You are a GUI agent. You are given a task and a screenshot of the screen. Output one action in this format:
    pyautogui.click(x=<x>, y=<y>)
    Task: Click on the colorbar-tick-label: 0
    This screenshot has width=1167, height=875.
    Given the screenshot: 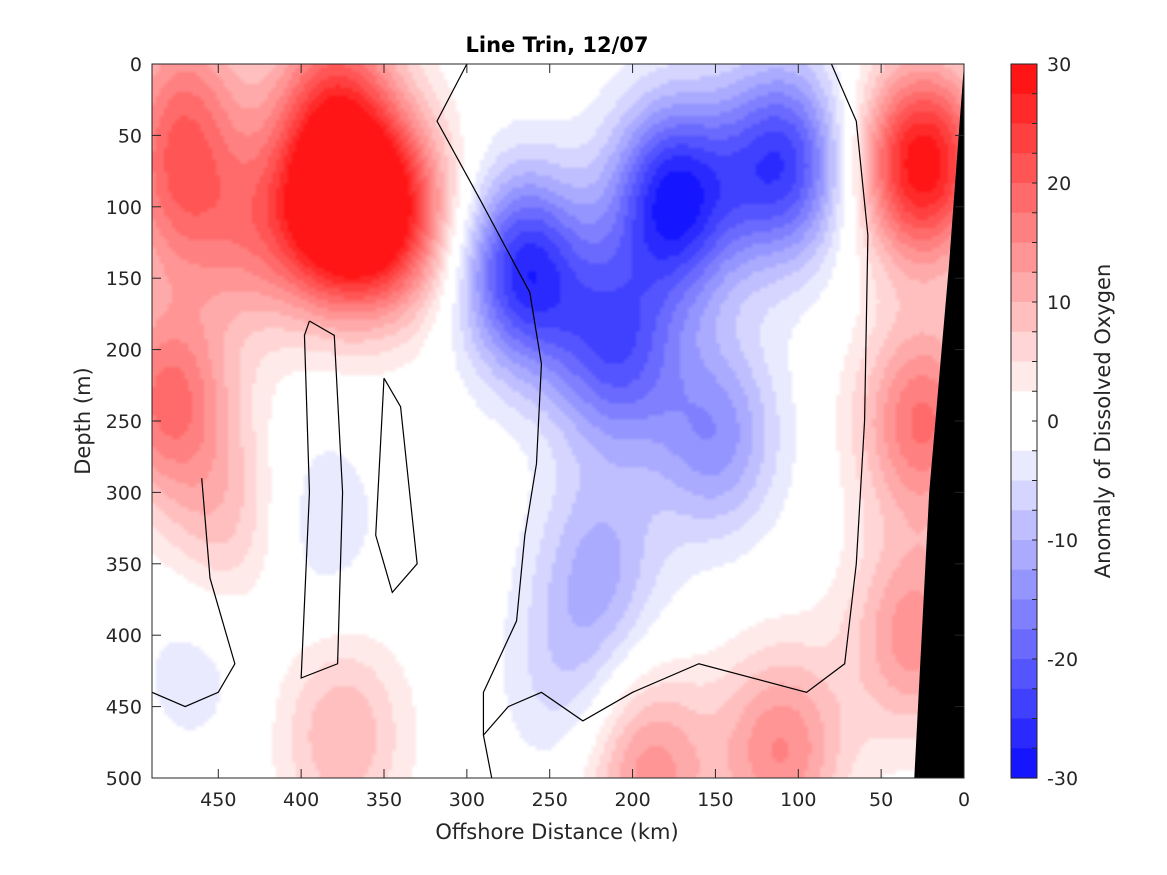 What is the action you would take?
    pyautogui.click(x=1053, y=422)
    